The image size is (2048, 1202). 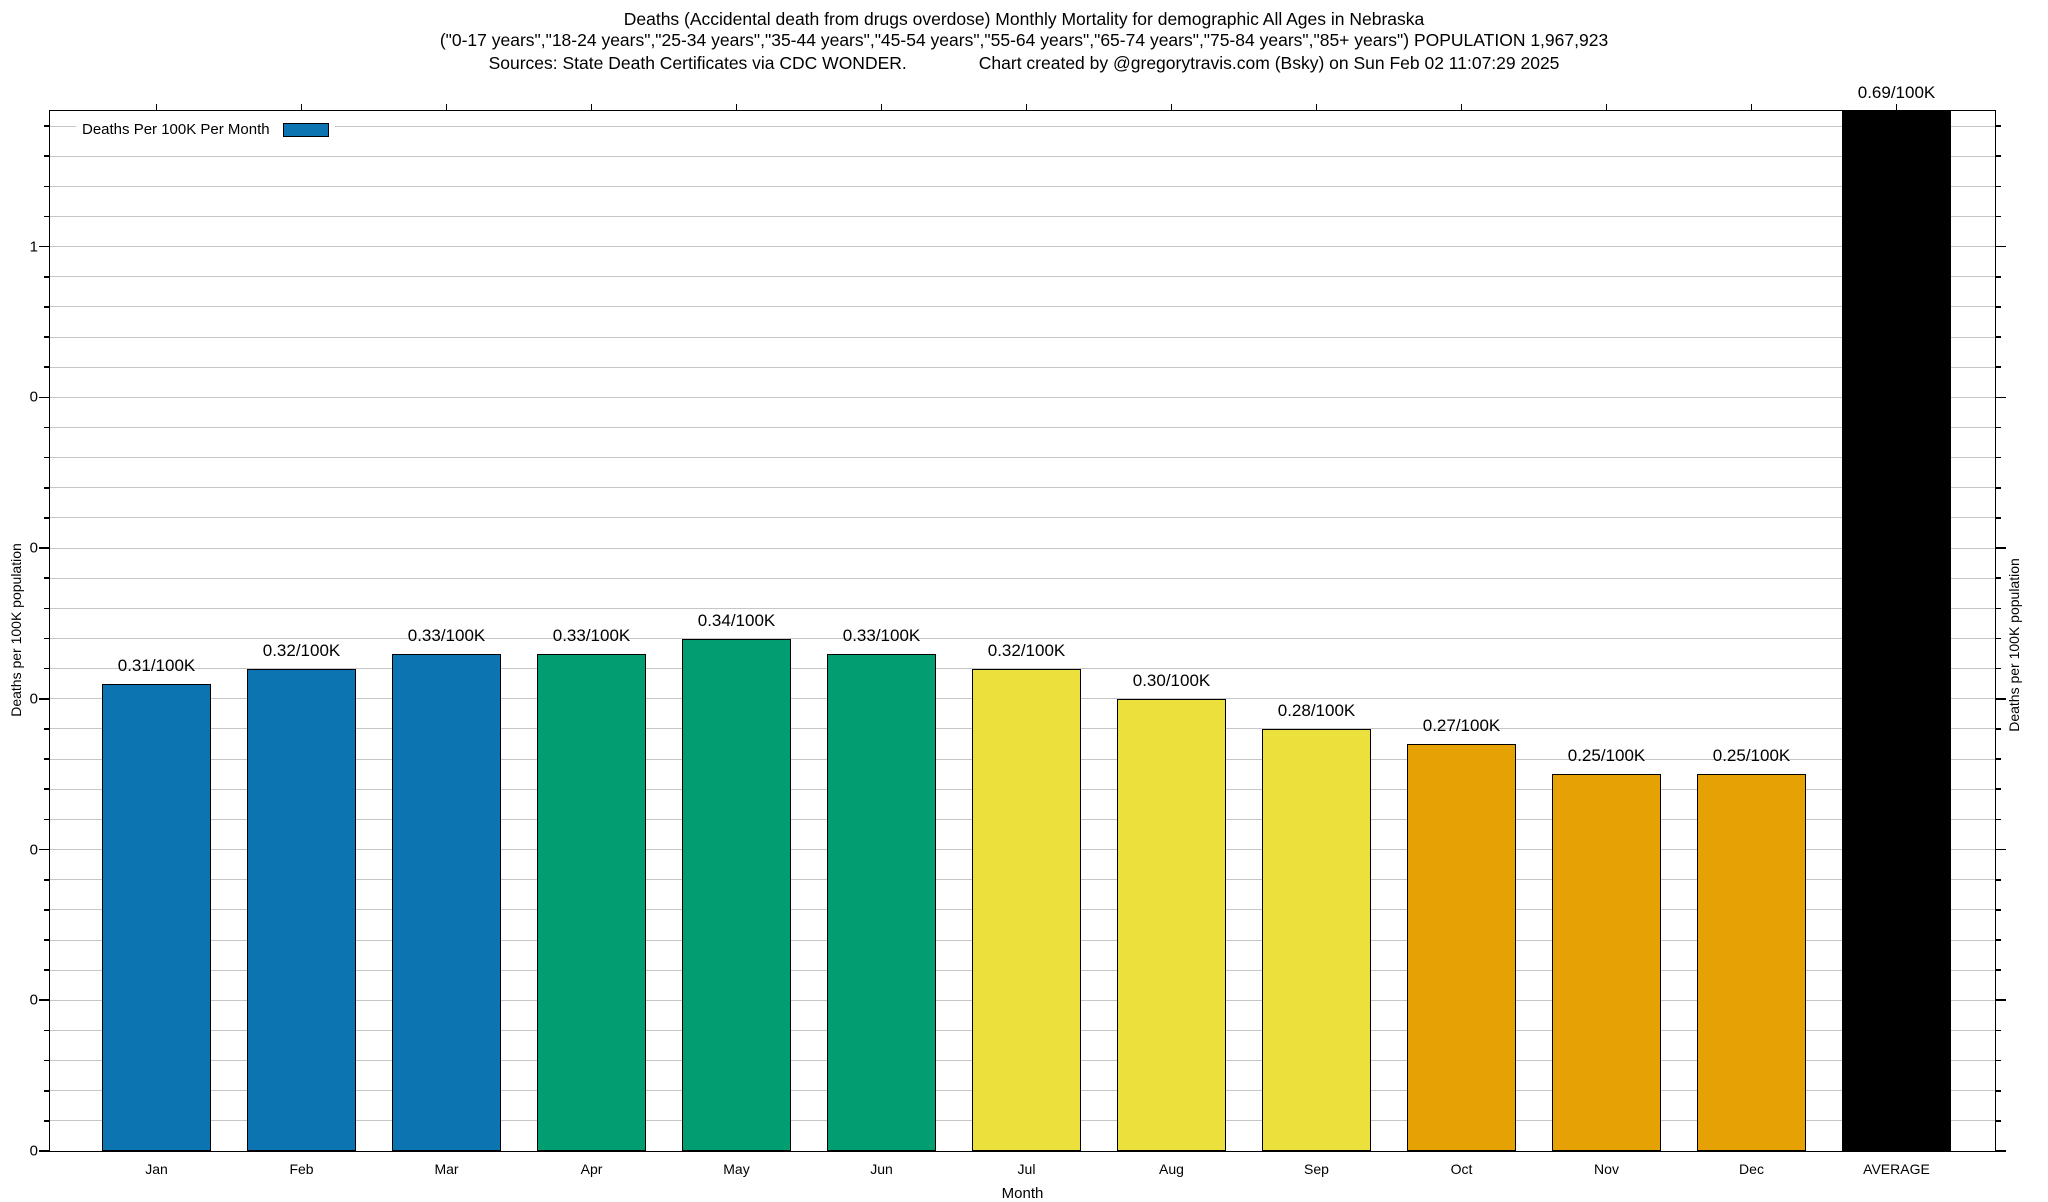 I want to click on legend: Deaths Per 100K Per Month, so click(x=205, y=129).